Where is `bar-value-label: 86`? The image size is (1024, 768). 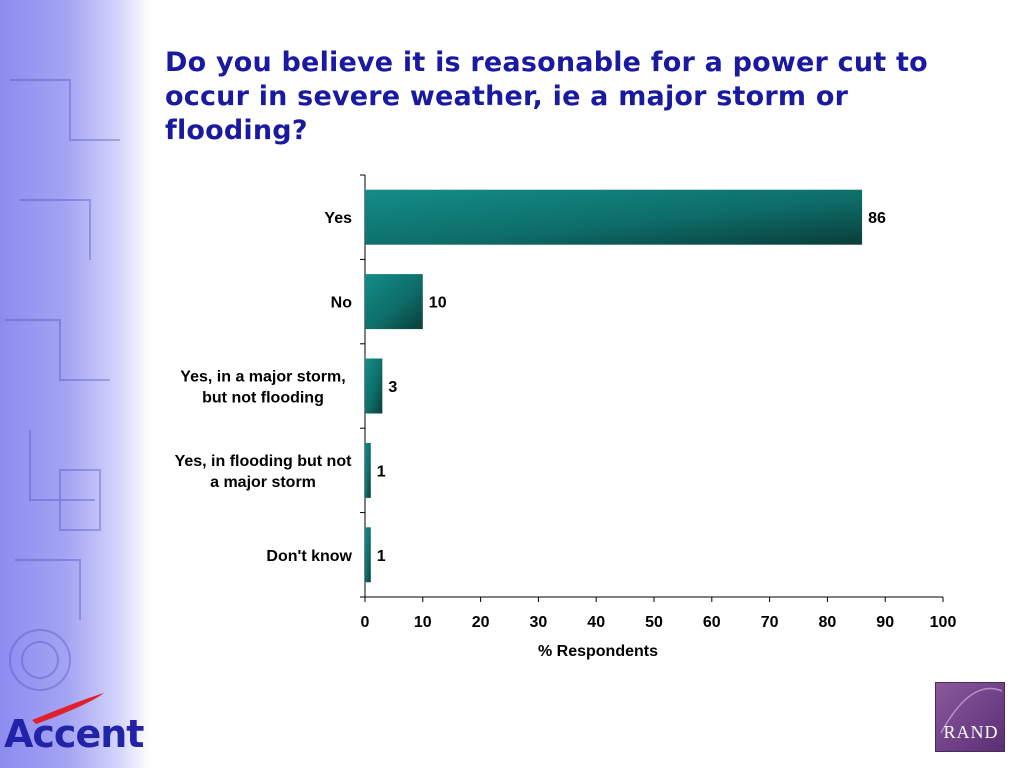
bar-value-label: 86 is located at coordinates (877, 218).